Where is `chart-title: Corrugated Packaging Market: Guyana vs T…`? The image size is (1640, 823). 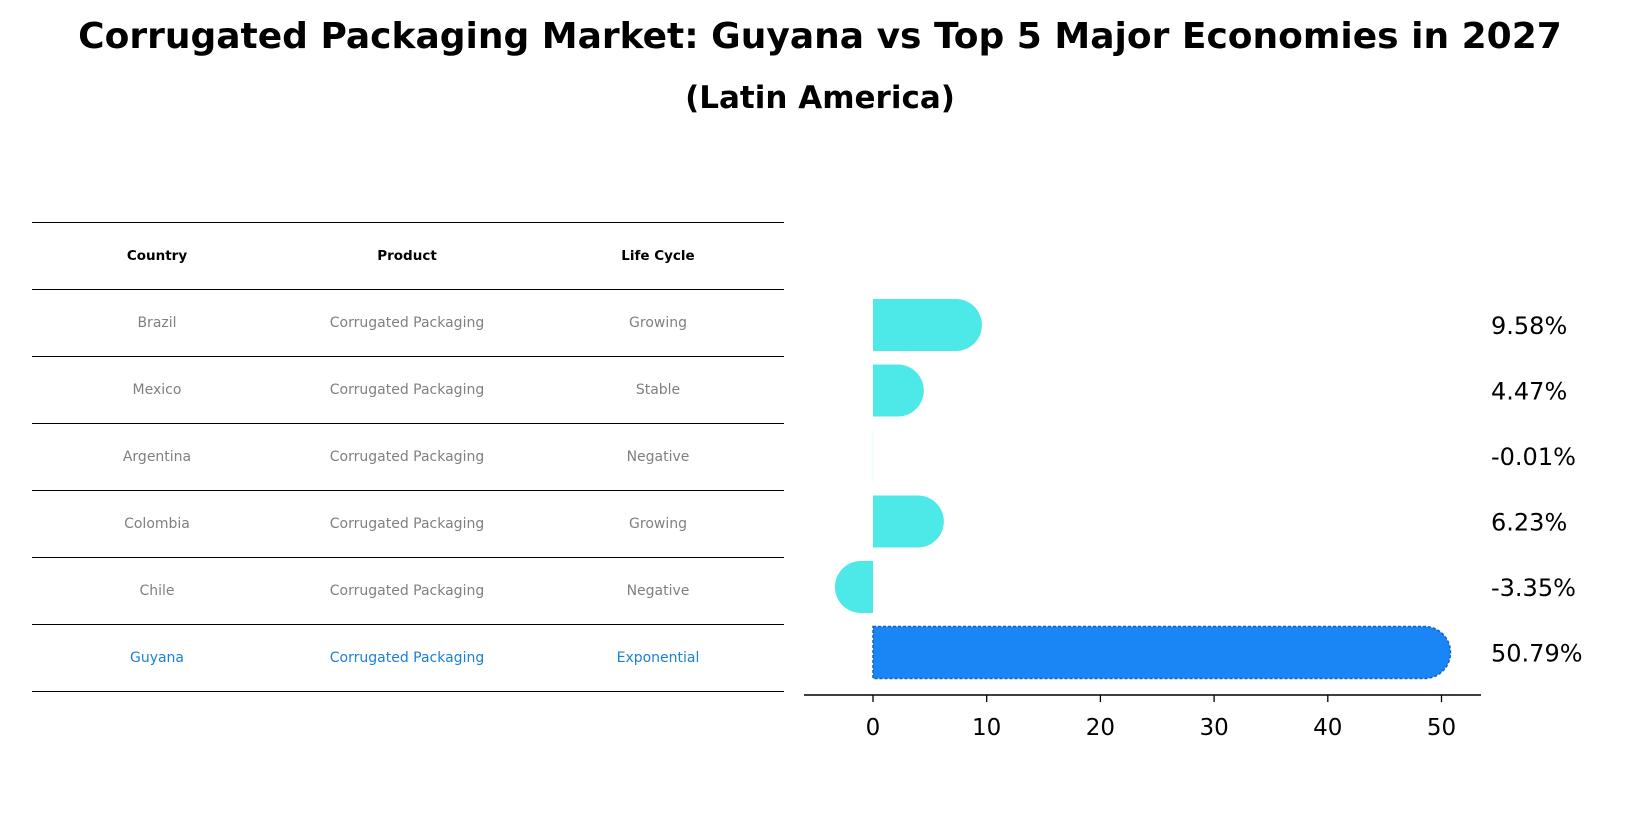
chart-title: Corrugated Packaging Market: Guyana vs T… is located at coordinates (820, 36).